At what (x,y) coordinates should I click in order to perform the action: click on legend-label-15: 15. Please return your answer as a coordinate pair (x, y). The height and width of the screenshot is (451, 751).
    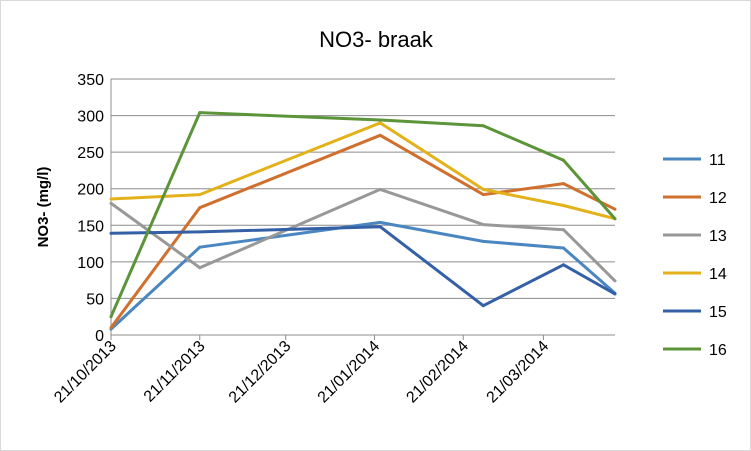
    Looking at the image, I should click on (718, 312).